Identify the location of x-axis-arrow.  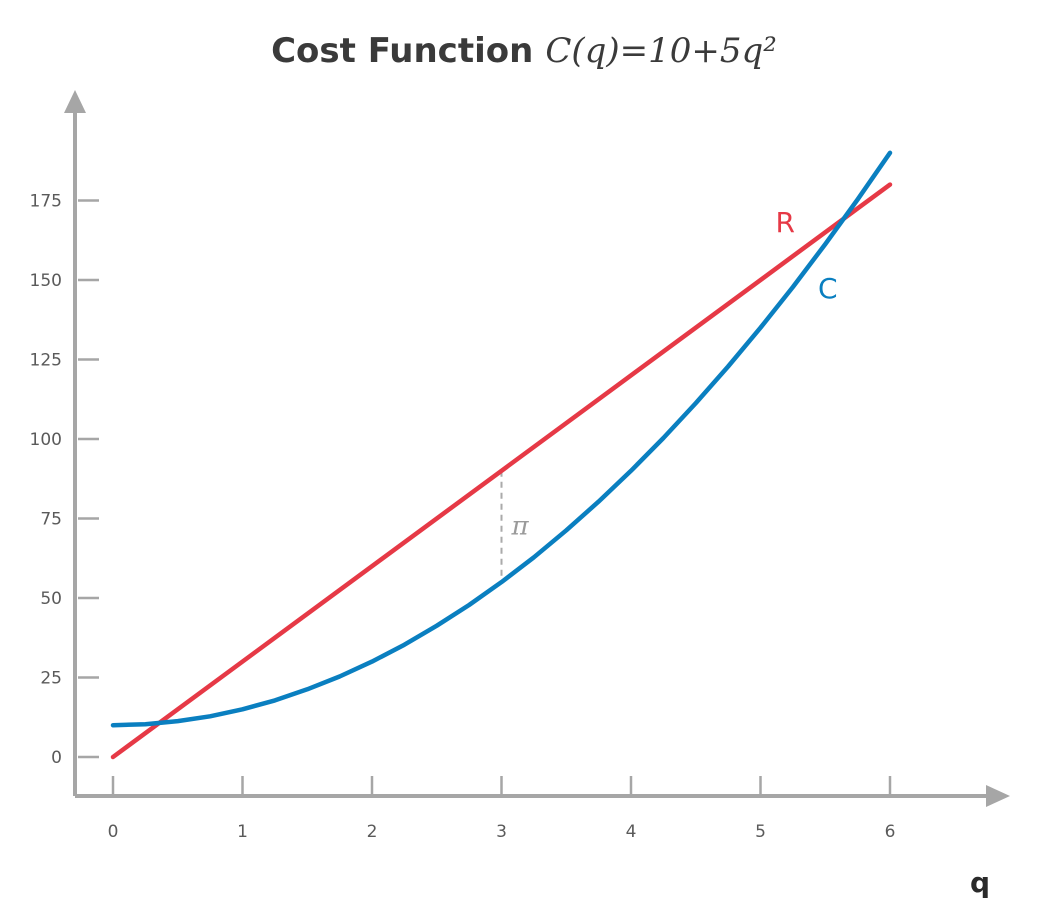
(998, 796).